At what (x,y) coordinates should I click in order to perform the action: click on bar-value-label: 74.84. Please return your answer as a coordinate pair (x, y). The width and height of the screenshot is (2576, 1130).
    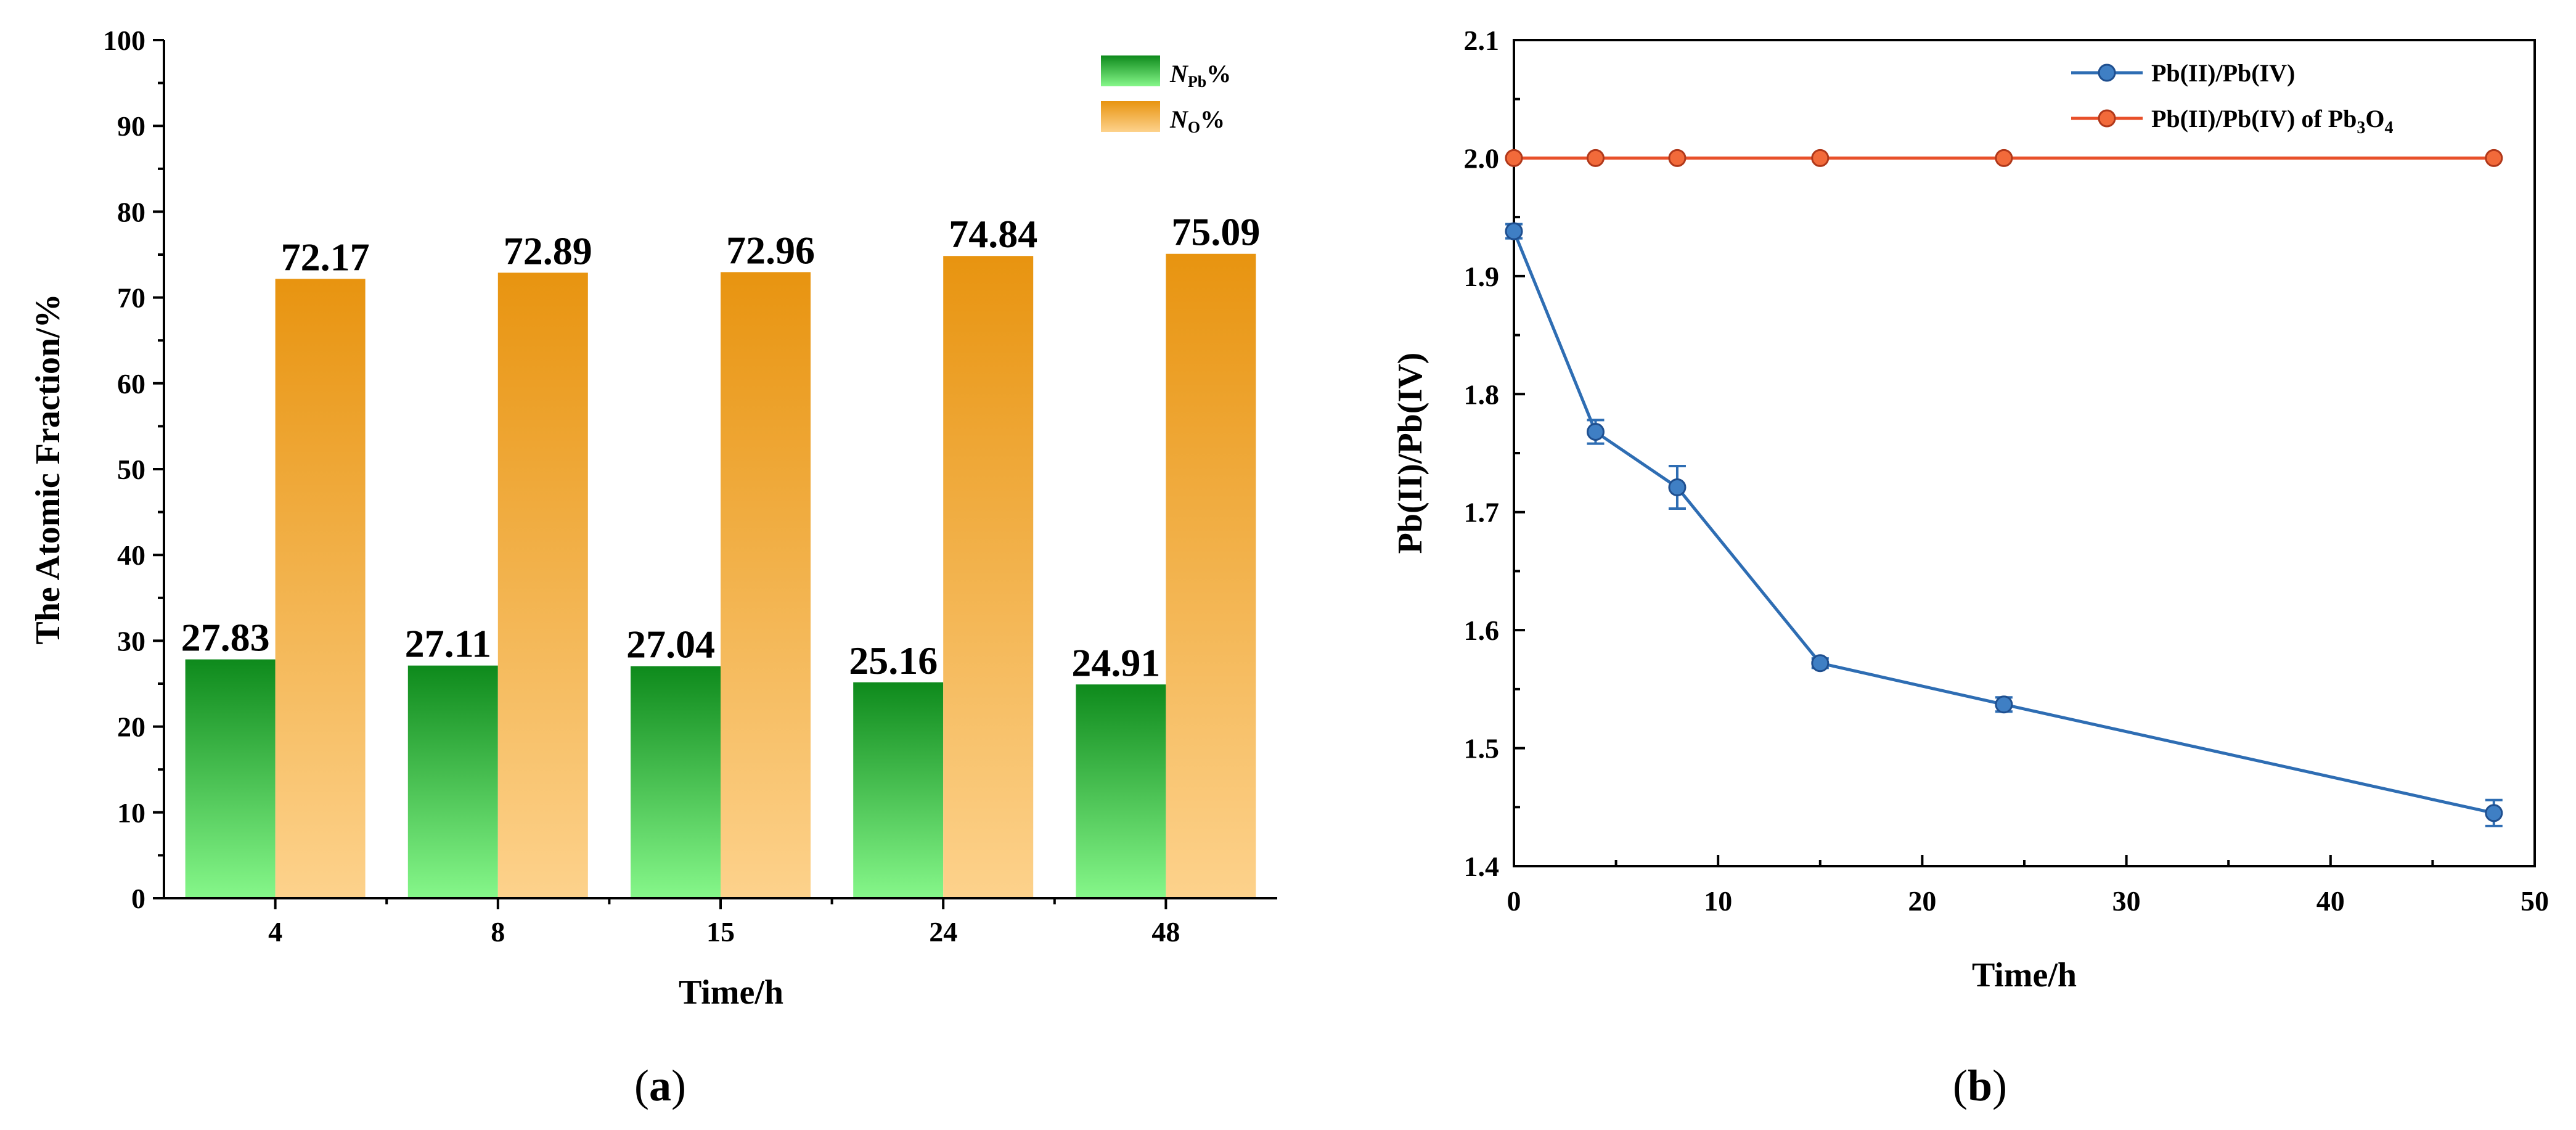
    Looking at the image, I should click on (993, 234).